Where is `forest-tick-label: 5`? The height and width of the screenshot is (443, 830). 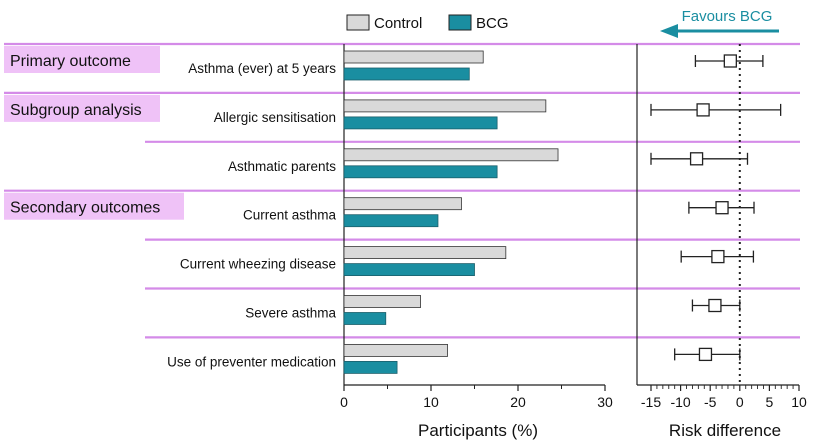 forest-tick-label: 5 is located at coordinates (770, 402).